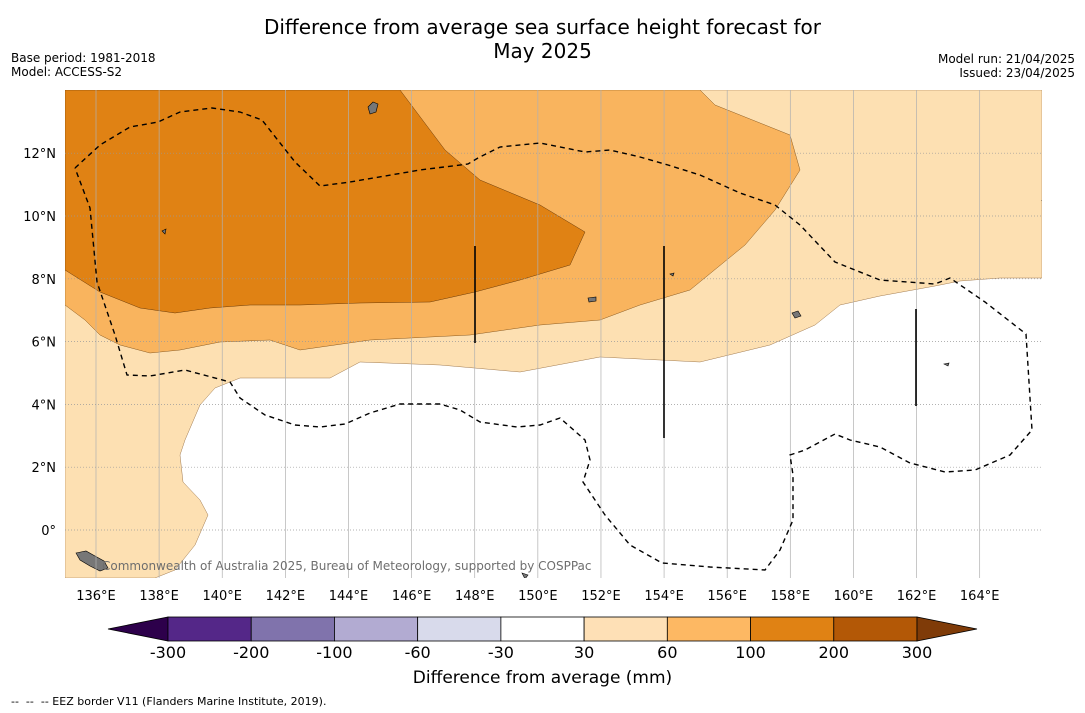 This screenshot has height=713, width=1085. What do you see at coordinates (67, 72) in the screenshot?
I see `model-name: Model: ACCESS-S2` at bounding box center [67, 72].